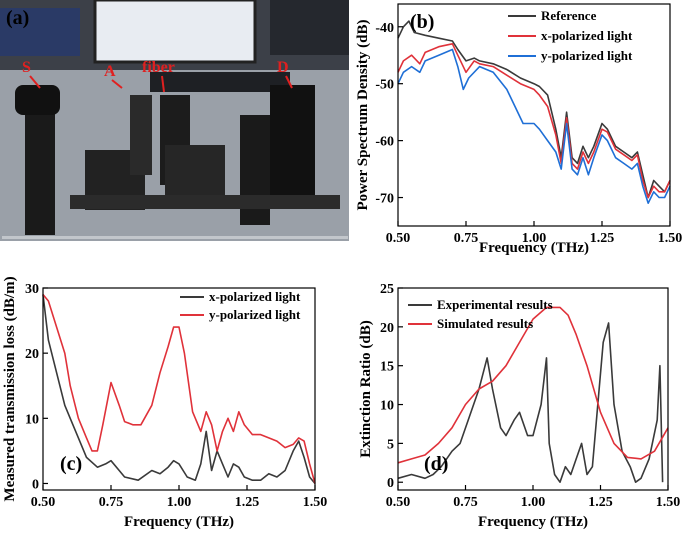 The width and height of the screenshot is (685, 534). What do you see at coordinates (309, 27) in the screenshot?
I see `right-monitor` at bounding box center [309, 27].